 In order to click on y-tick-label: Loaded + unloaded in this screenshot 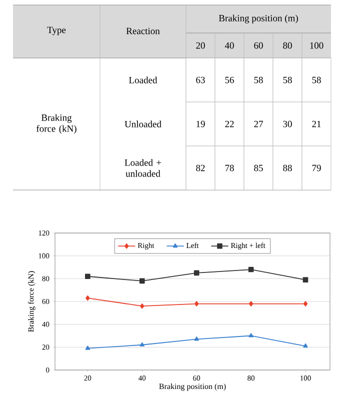, I will do `click(143, 168)`.